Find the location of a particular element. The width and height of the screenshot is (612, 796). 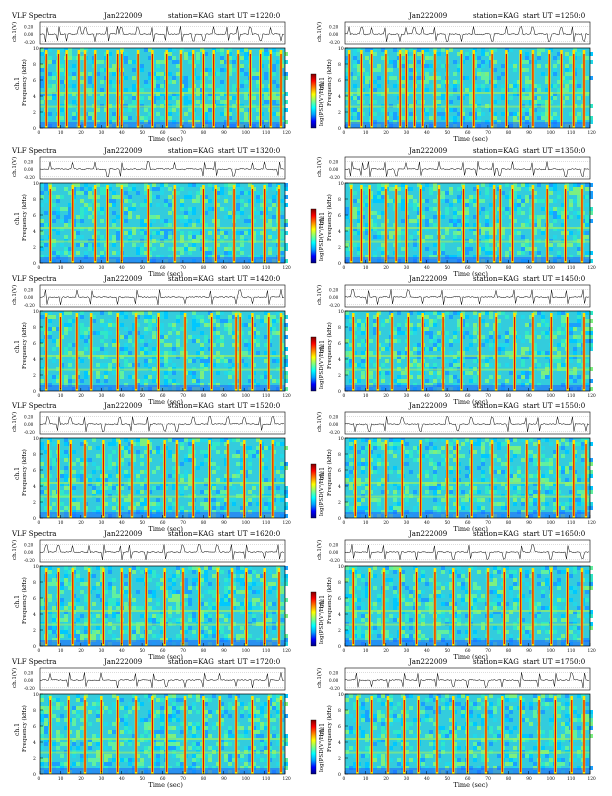

x-tick-label: 40 is located at coordinates (427, 133).